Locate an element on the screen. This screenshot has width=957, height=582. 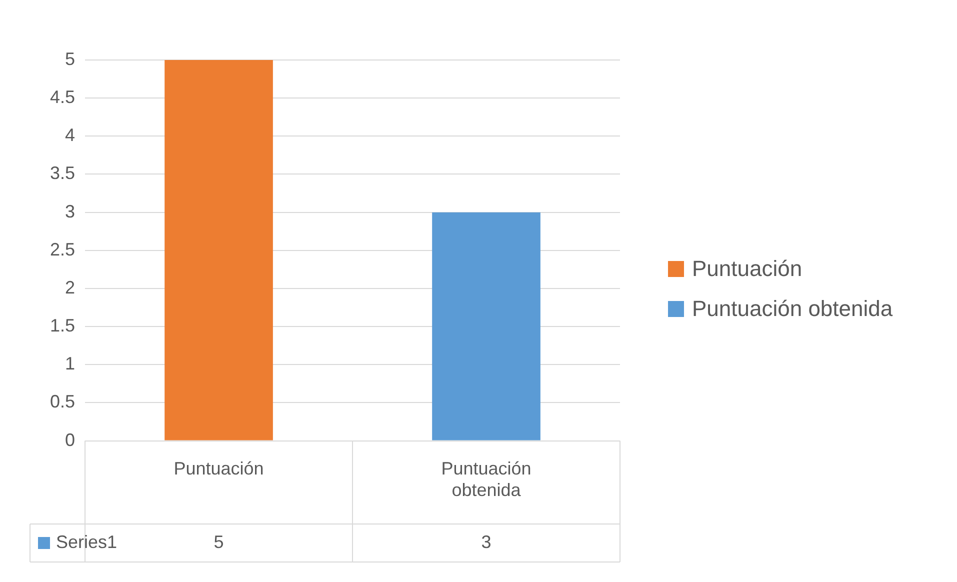
category-label: Puntuación obtenida is located at coordinates (792, 308).